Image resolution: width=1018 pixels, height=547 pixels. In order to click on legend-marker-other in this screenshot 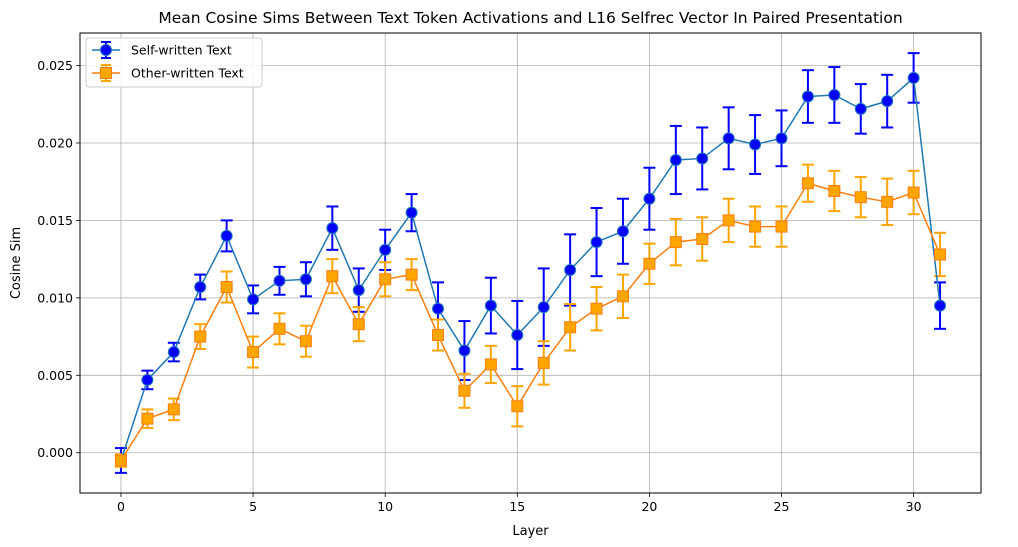, I will do `click(106, 73)`.